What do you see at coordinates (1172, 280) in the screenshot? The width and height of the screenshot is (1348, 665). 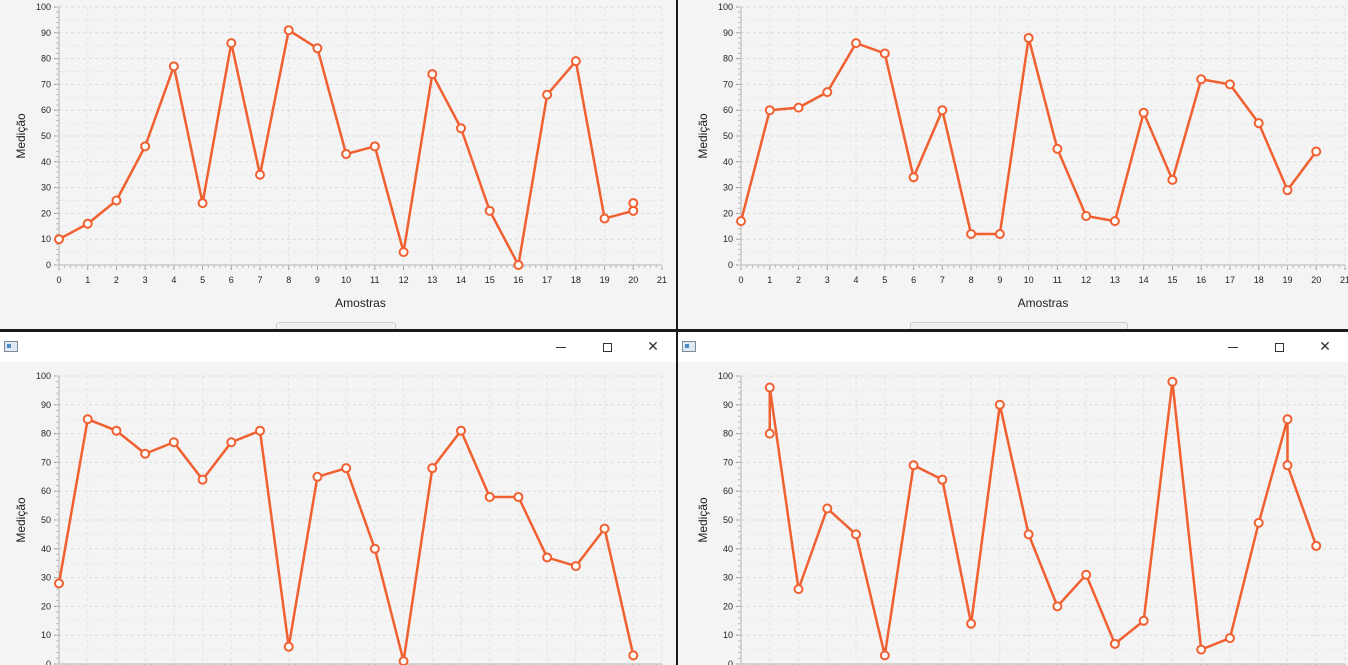 I see `x-tick-label: 15` at bounding box center [1172, 280].